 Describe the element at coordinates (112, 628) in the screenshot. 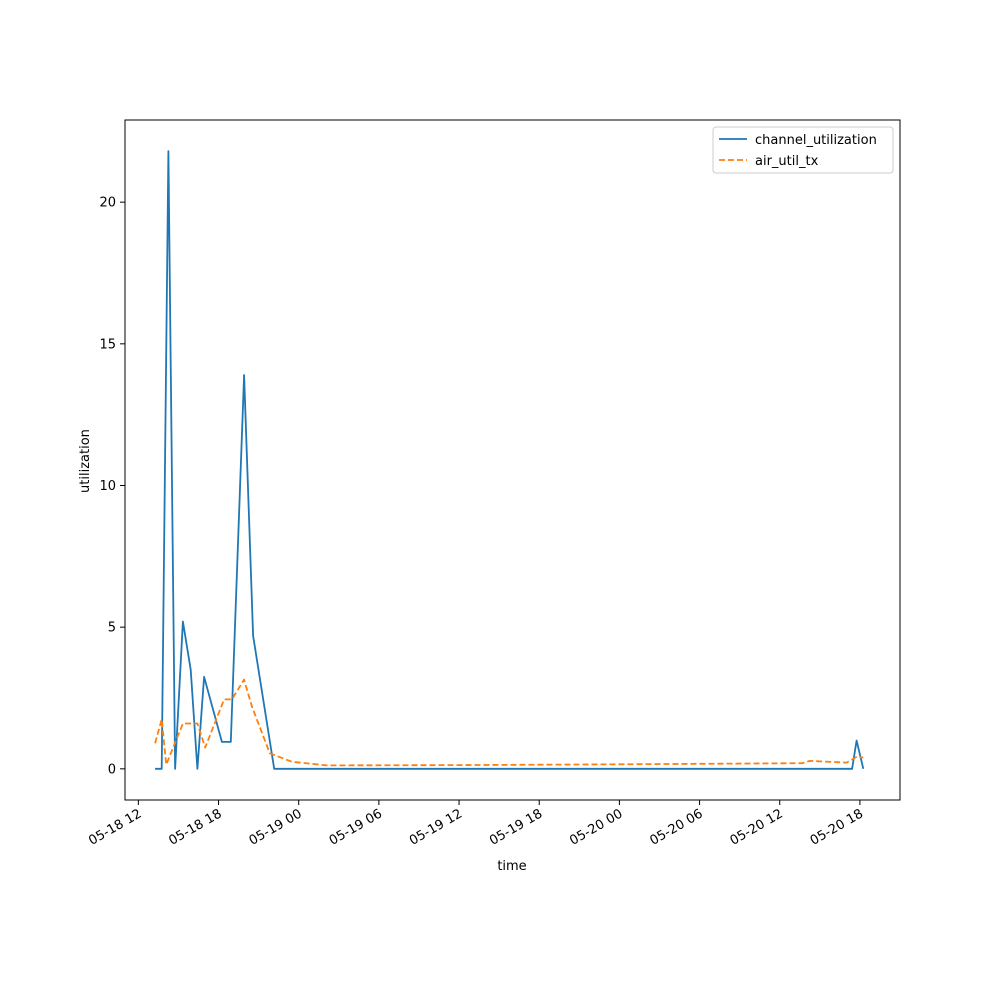

I see `y-tick-label: 5` at that location.